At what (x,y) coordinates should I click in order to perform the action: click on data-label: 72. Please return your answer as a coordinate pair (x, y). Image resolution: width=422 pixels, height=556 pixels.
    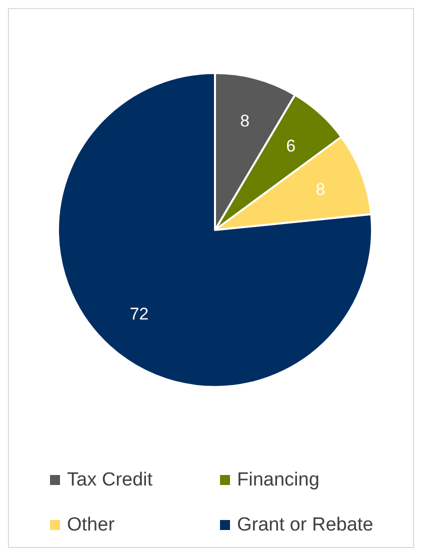
    Looking at the image, I should click on (139, 314).